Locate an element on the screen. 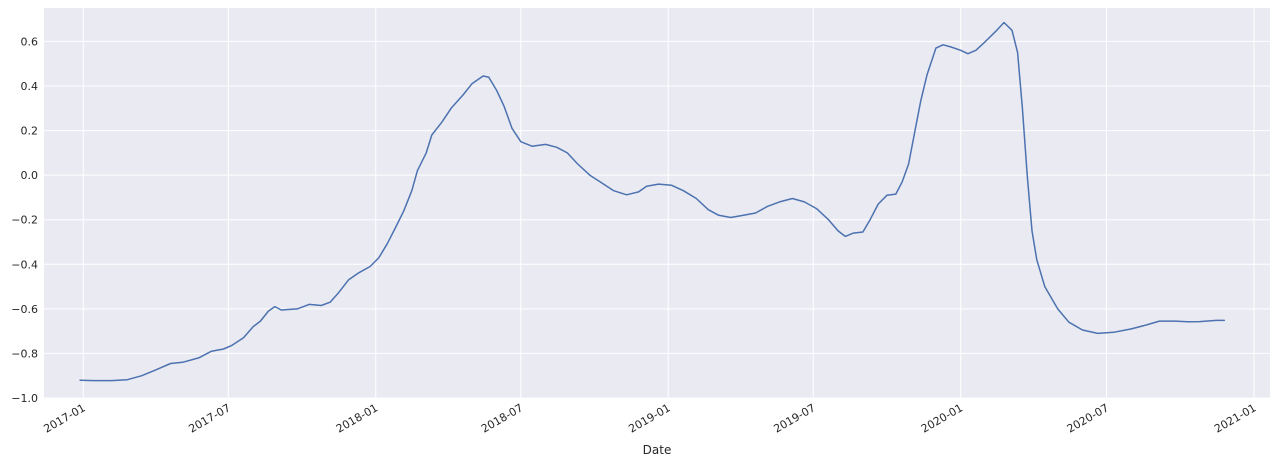 The height and width of the screenshot is (464, 1278). y-tick-label: 0.0 is located at coordinates (30, 175).